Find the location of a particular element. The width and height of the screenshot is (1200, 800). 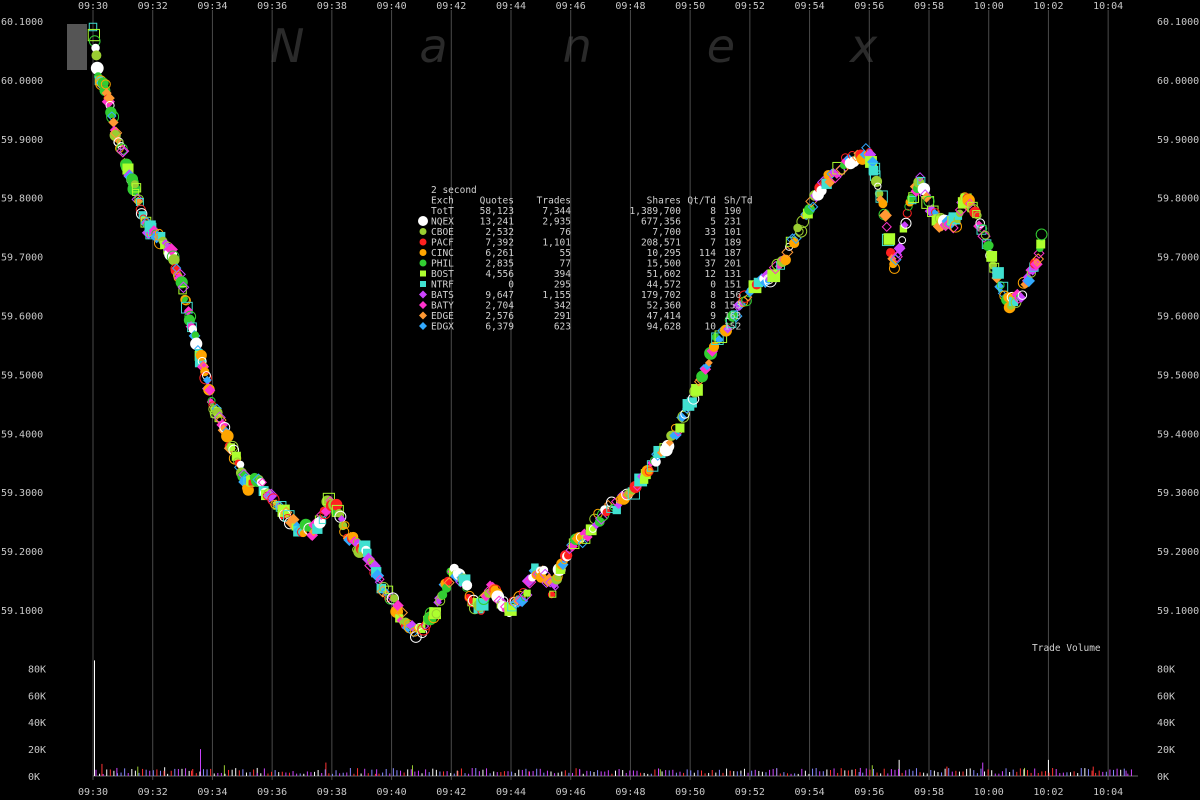

legend-cell: 10 is located at coordinates (711, 327).